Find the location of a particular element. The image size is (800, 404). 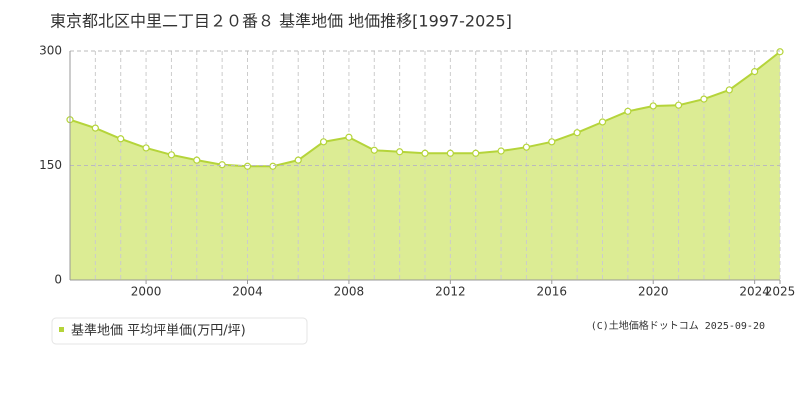

footer: (C)土地価格ドットコム 2025-09-20 is located at coordinates (678, 325).